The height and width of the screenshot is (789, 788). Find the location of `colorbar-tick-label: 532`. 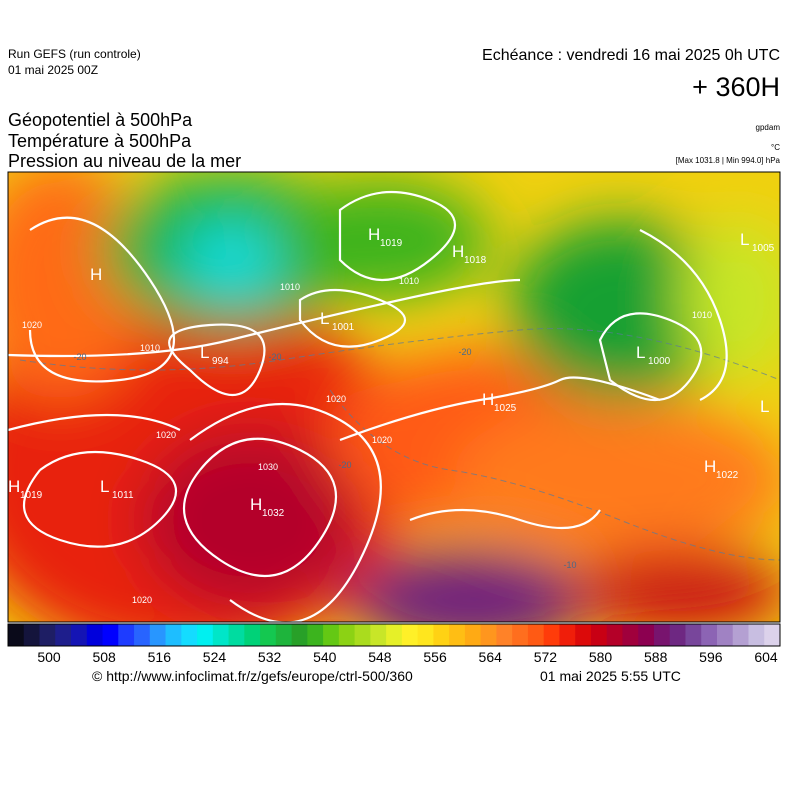

colorbar-tick-label: 532 is located at coordinates (270, 657).